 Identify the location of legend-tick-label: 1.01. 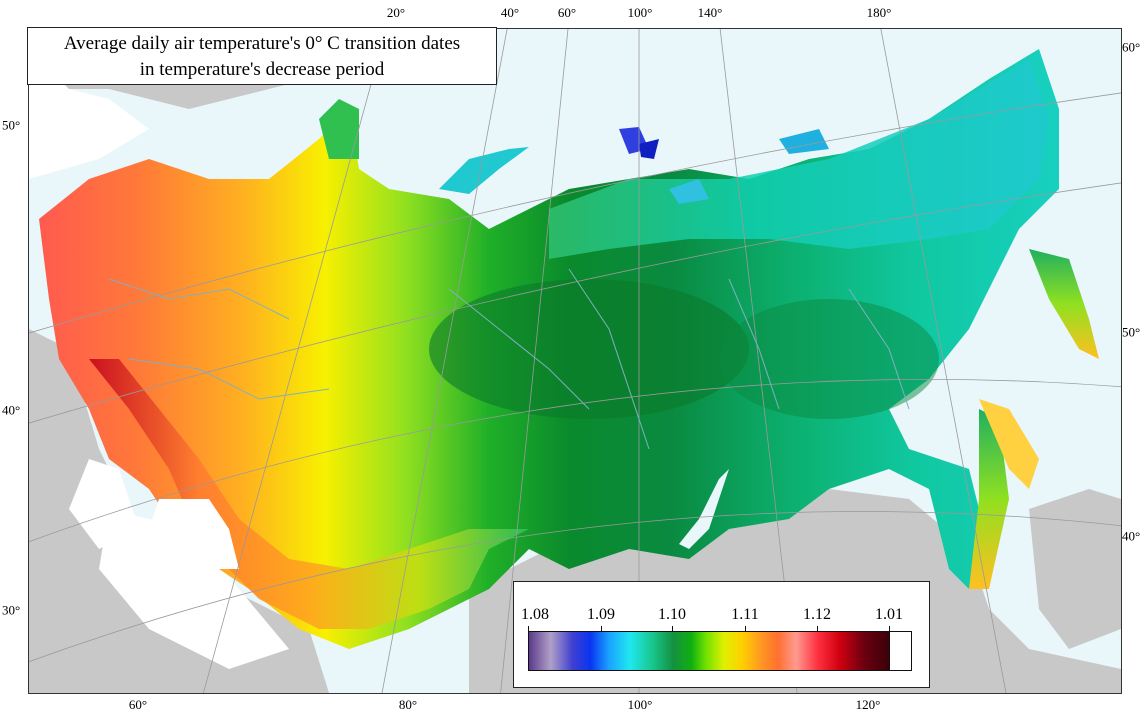
(889, 614).